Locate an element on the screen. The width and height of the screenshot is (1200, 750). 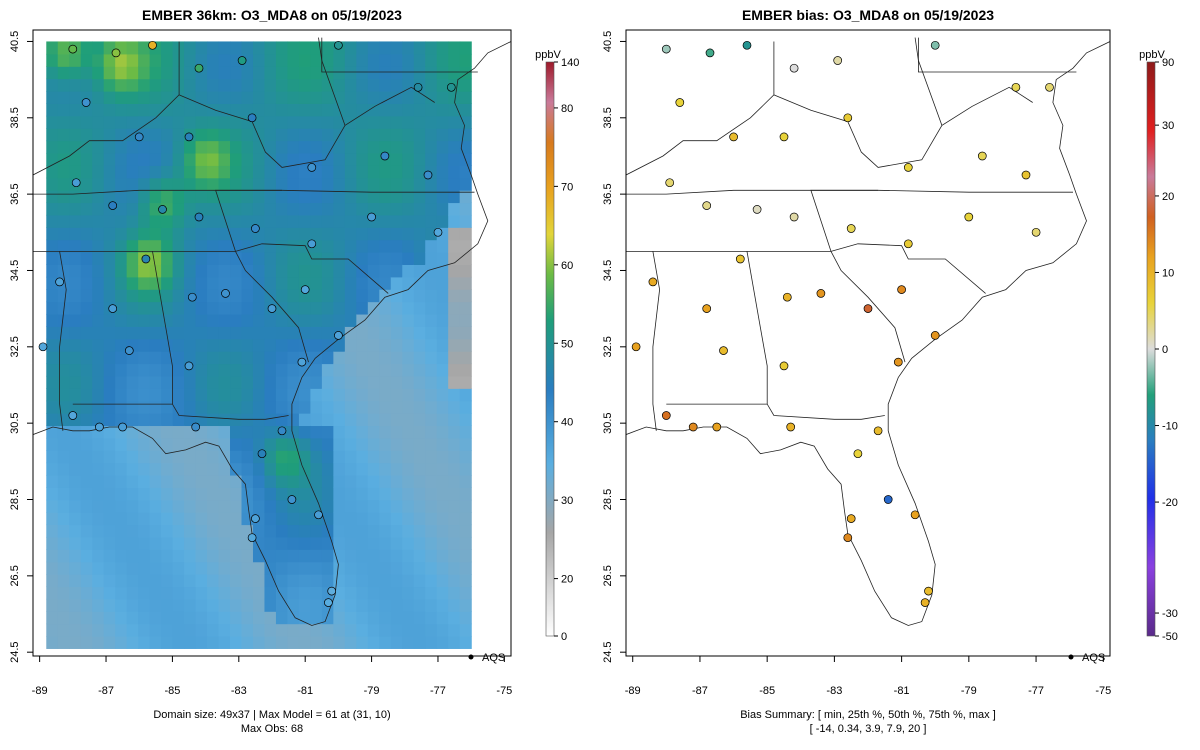
bias-x-axis: -89 -87 -85 -83 -81 -79 -77 -75 is located at coordinates (868, 676).